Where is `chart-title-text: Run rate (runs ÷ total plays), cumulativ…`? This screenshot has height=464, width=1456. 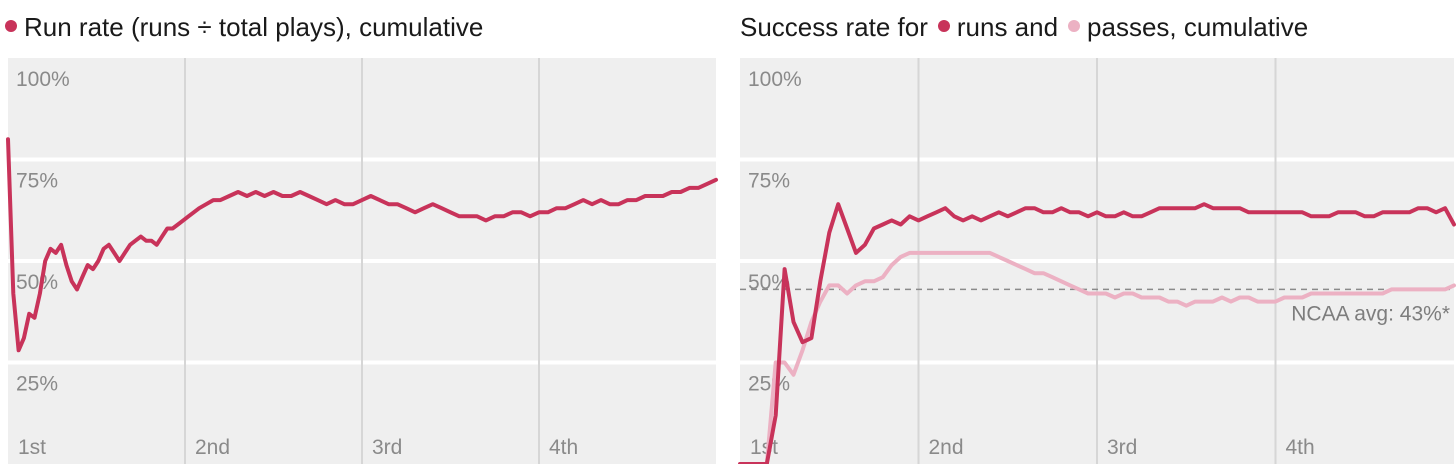
chart-title-text: Run rate (runs ÷ total plays), cumulativ… is located at coordinates (254, 27).